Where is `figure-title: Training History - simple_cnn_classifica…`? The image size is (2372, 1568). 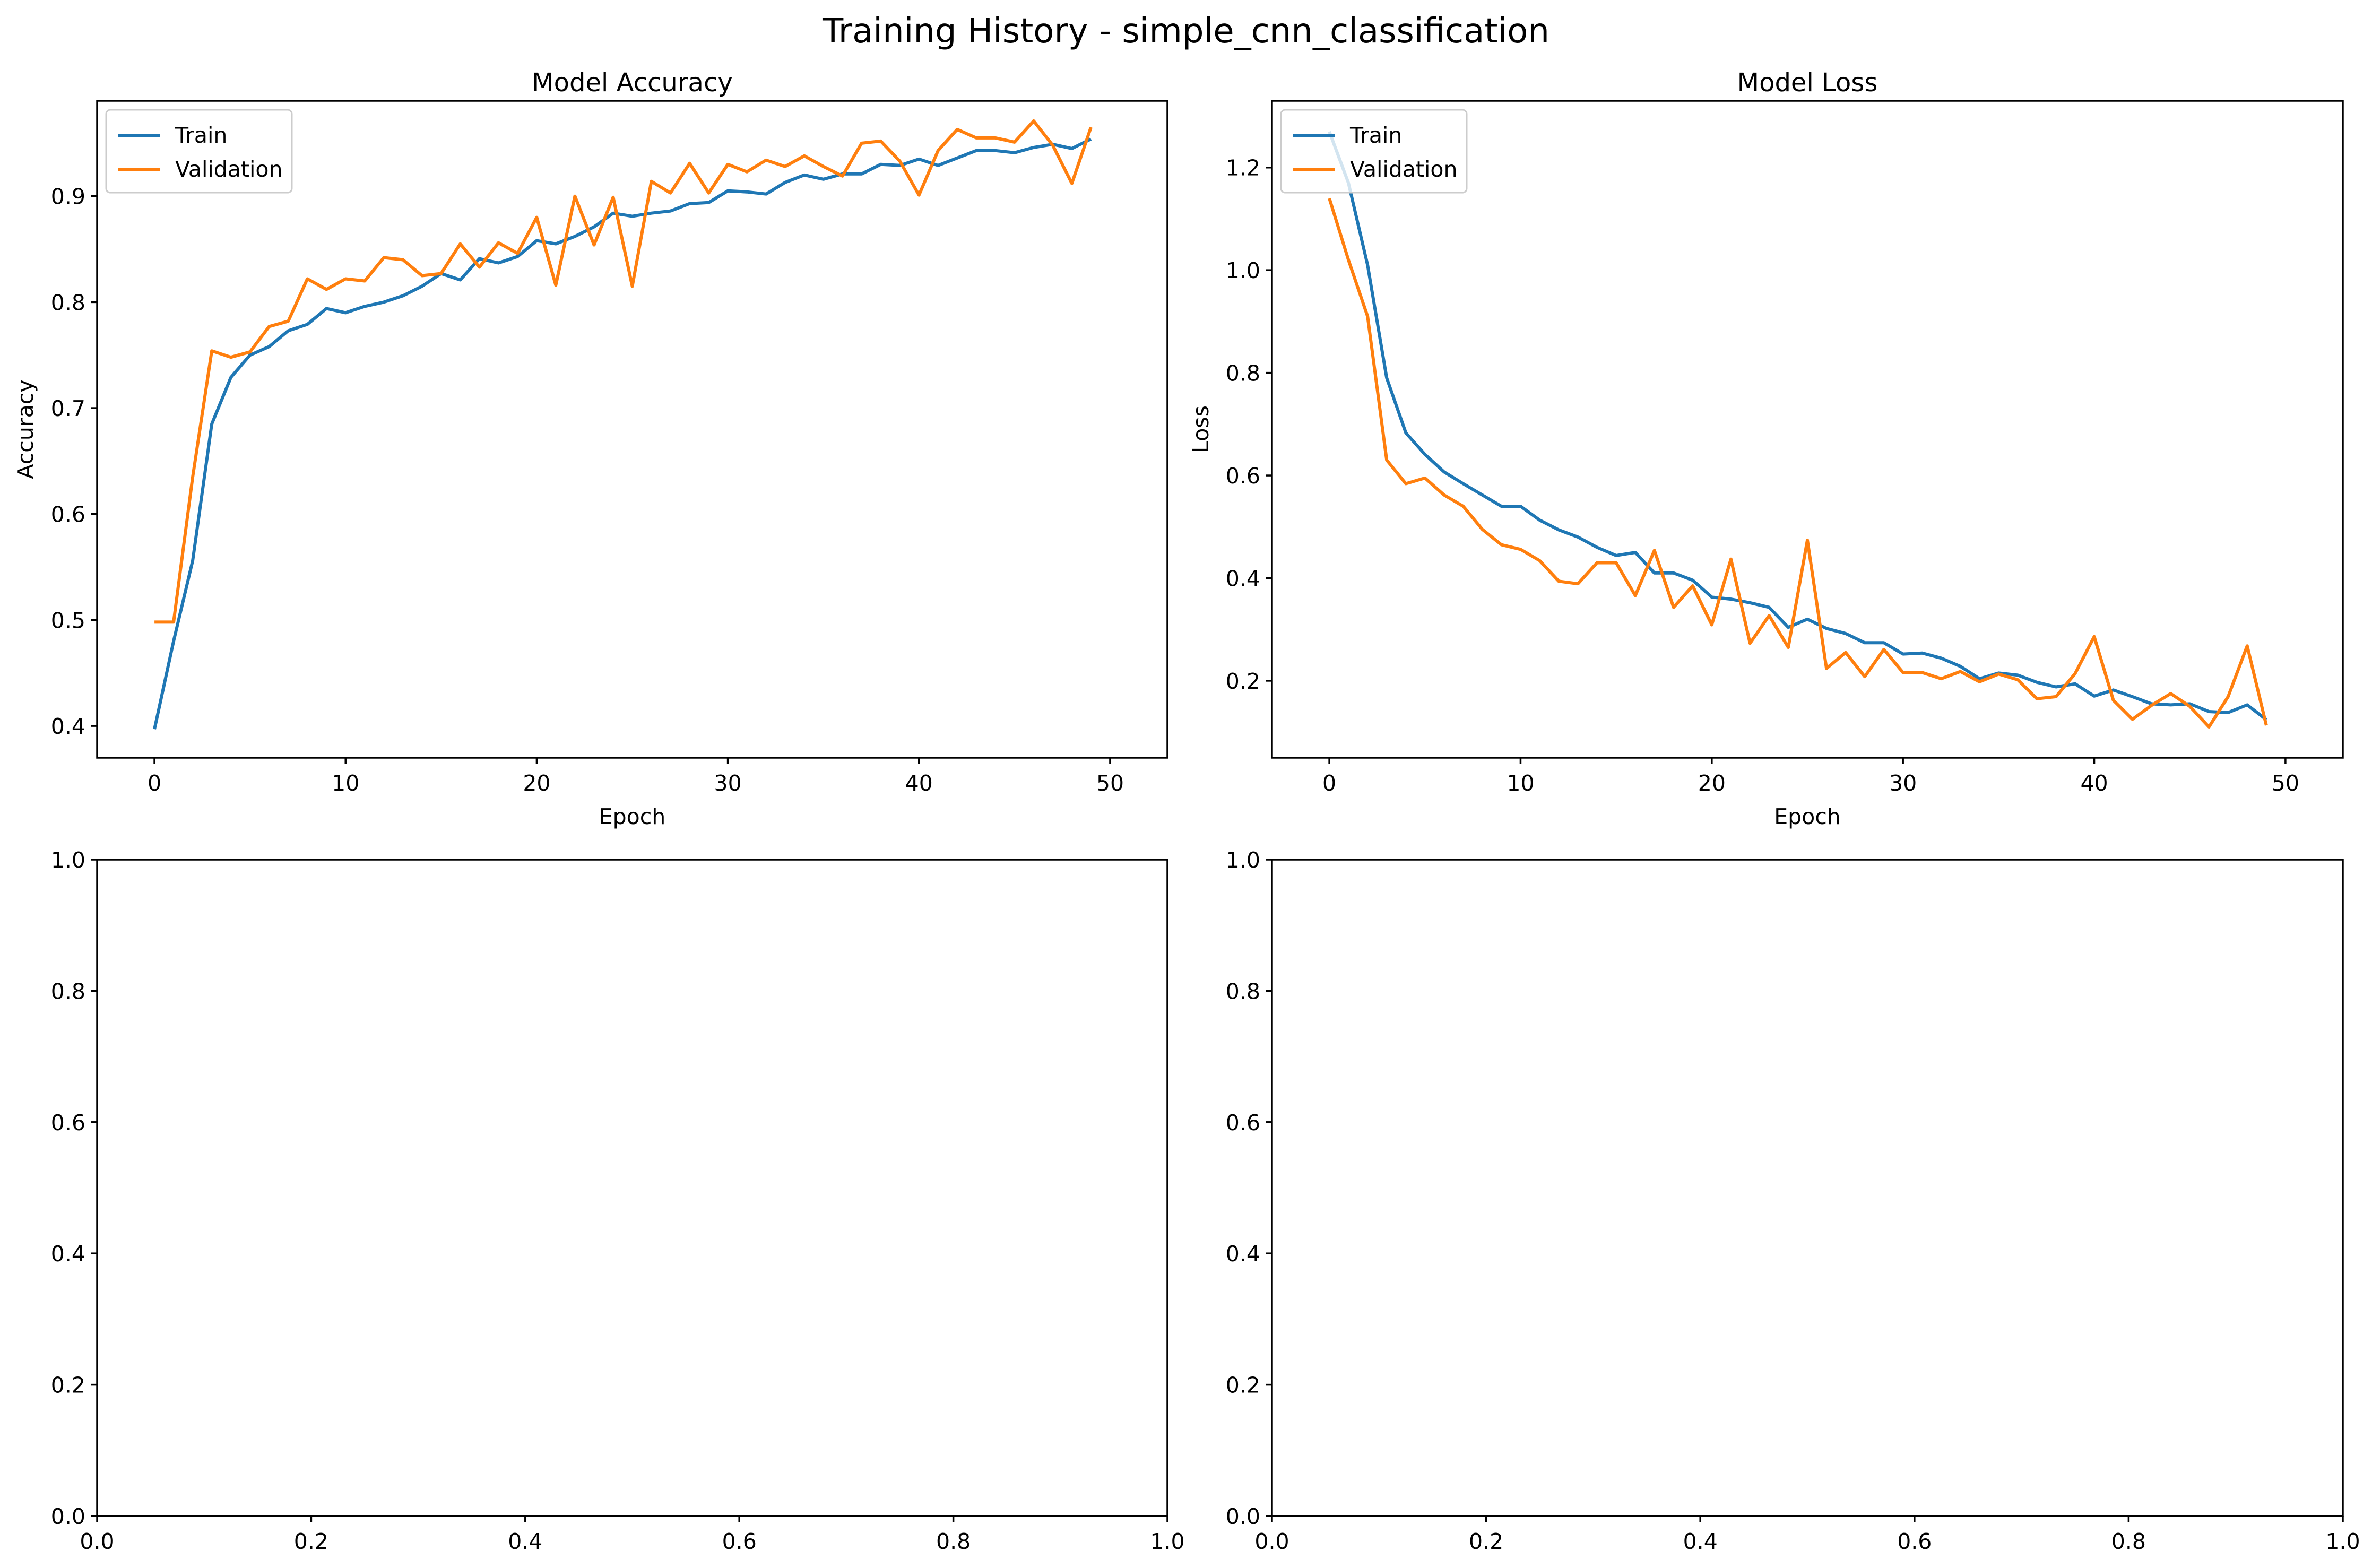 figure-title: Training History - simple_cnn_classifica… is located at coordinates (1186, 31).